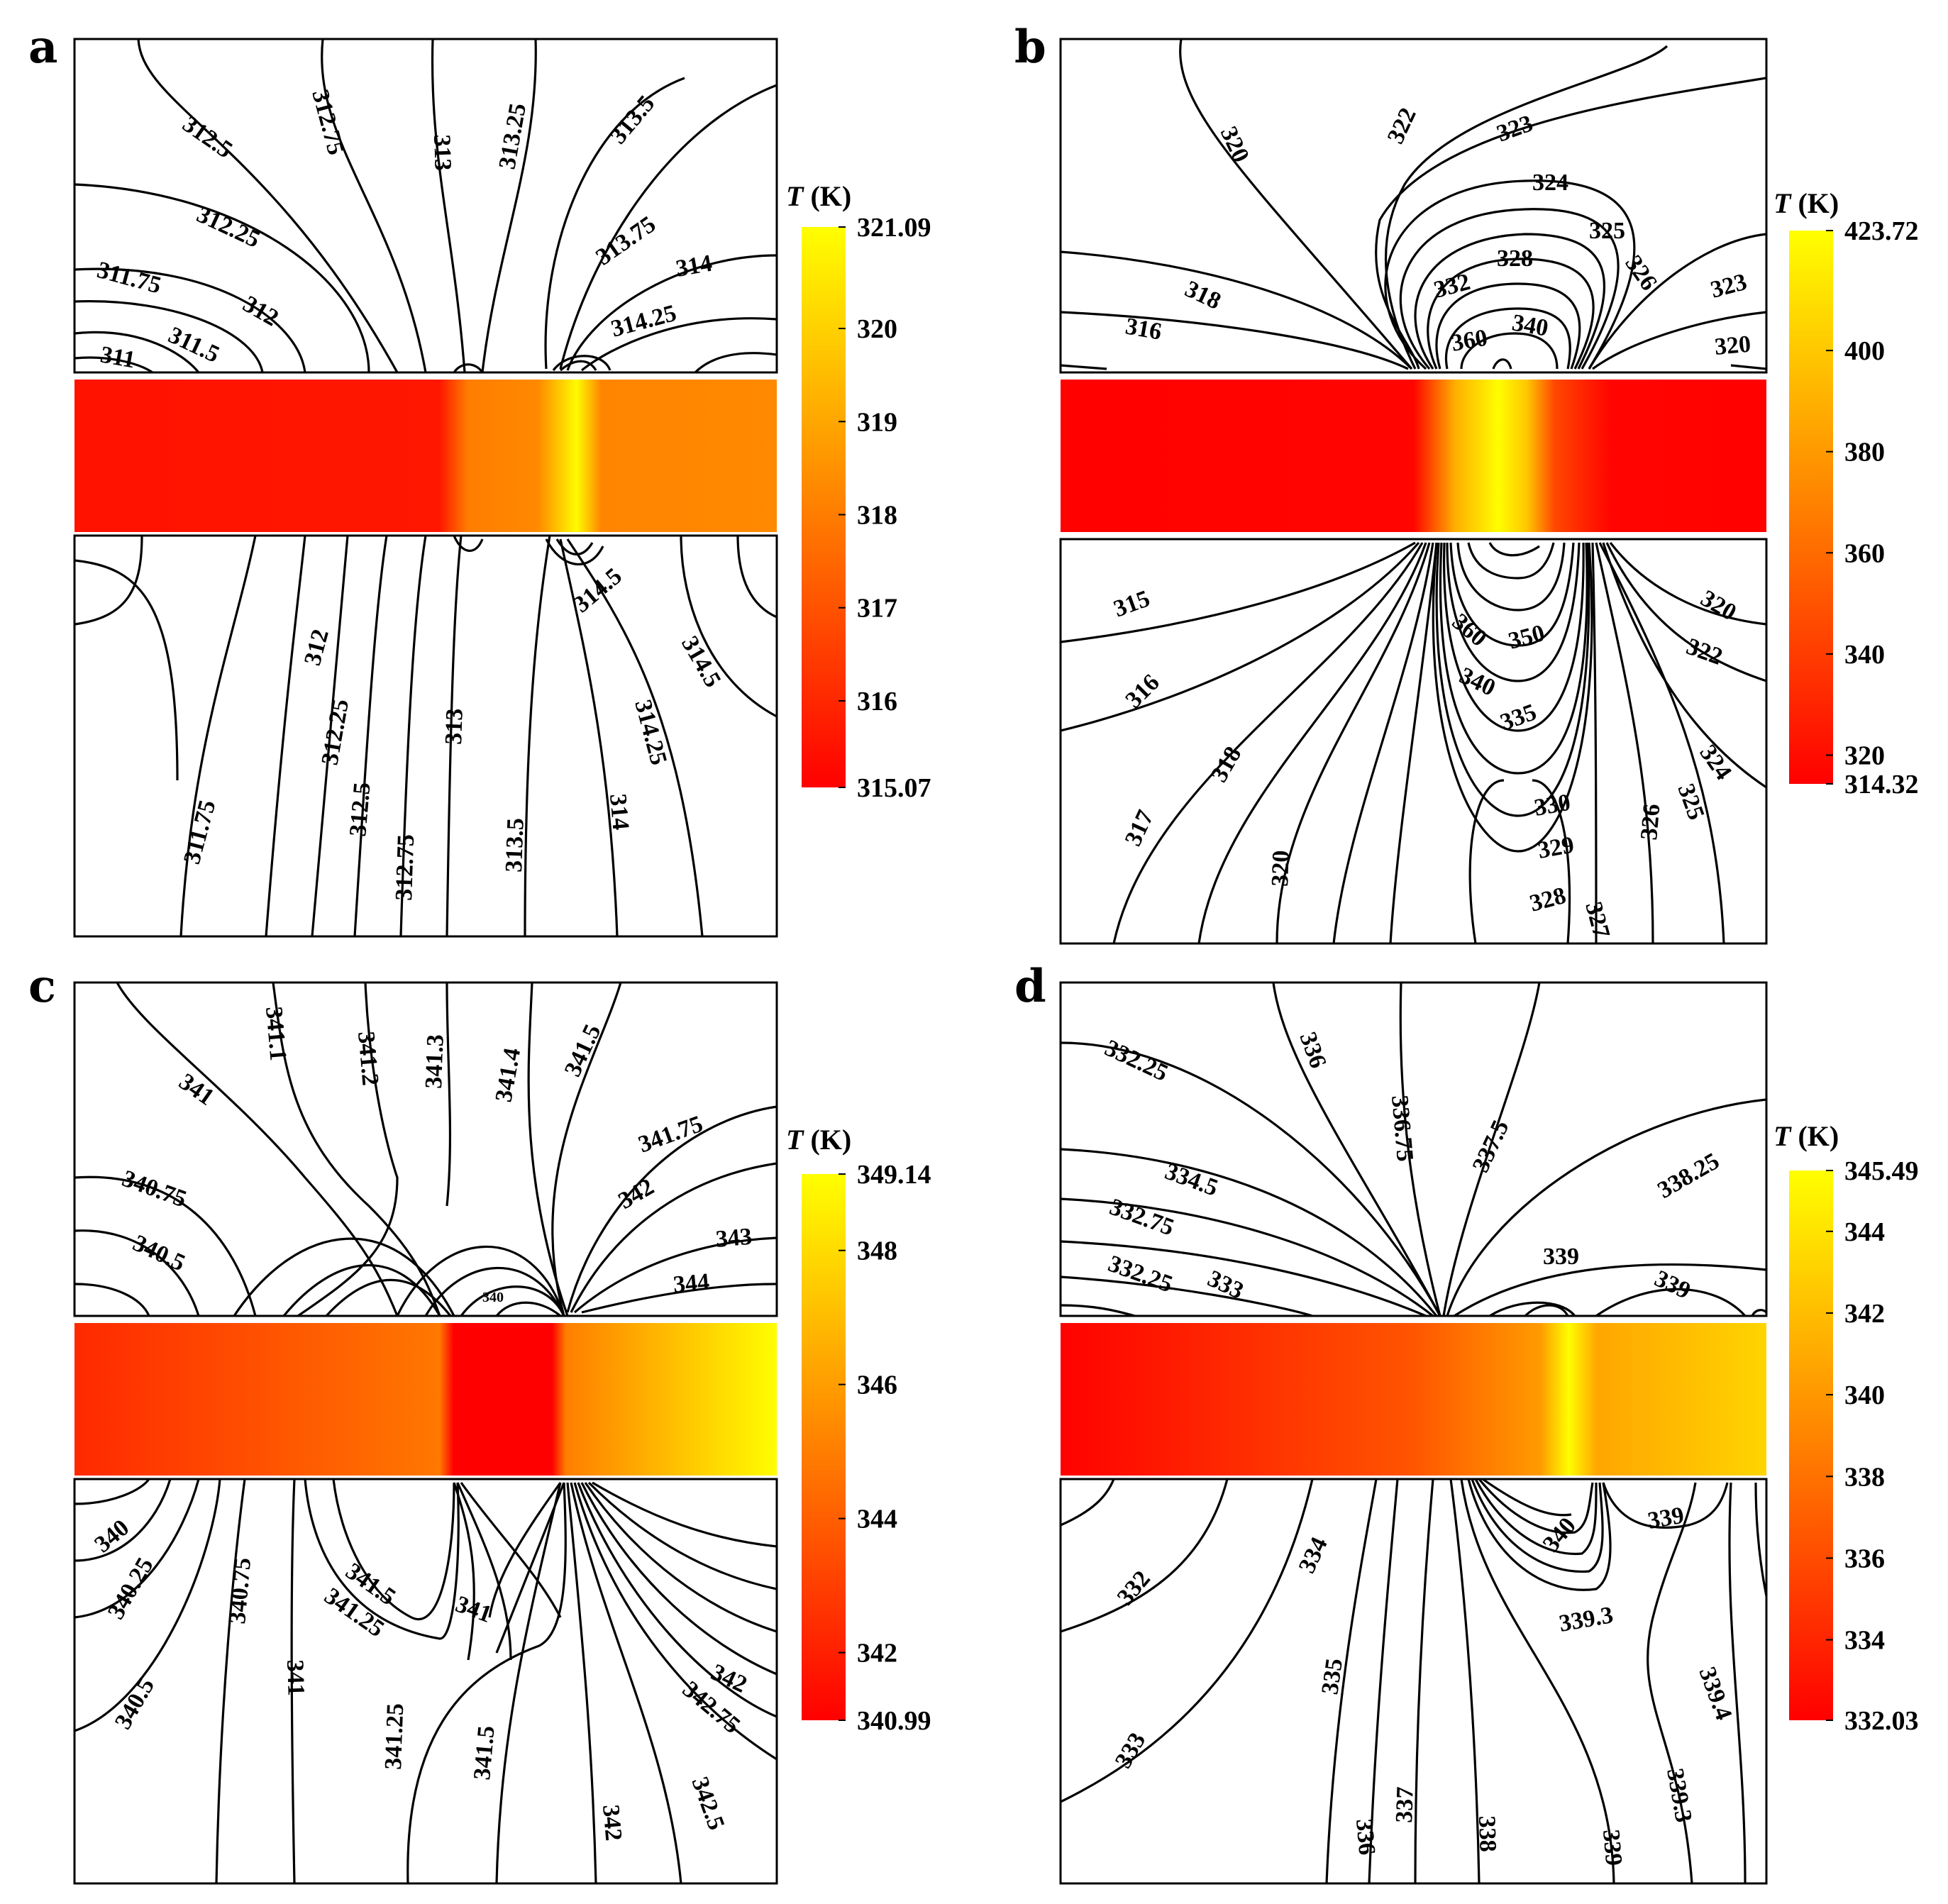 This screenshot has width=1948, height=1904. I want to click on contour-label: 341.75, so click(671, 1134).